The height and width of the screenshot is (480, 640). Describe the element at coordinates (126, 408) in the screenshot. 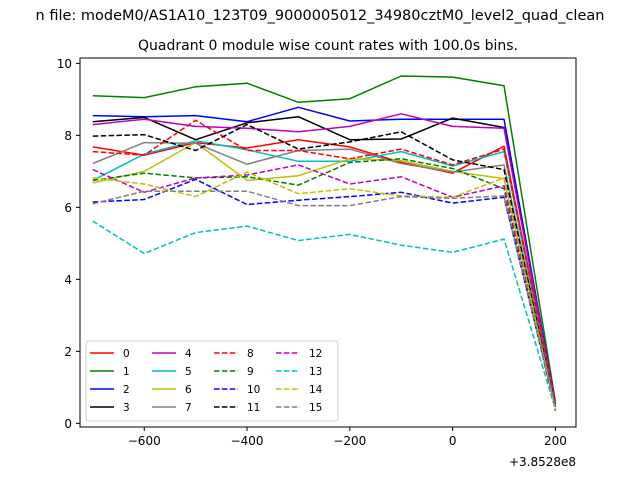

I see `legend-label-3: 3` at that location.